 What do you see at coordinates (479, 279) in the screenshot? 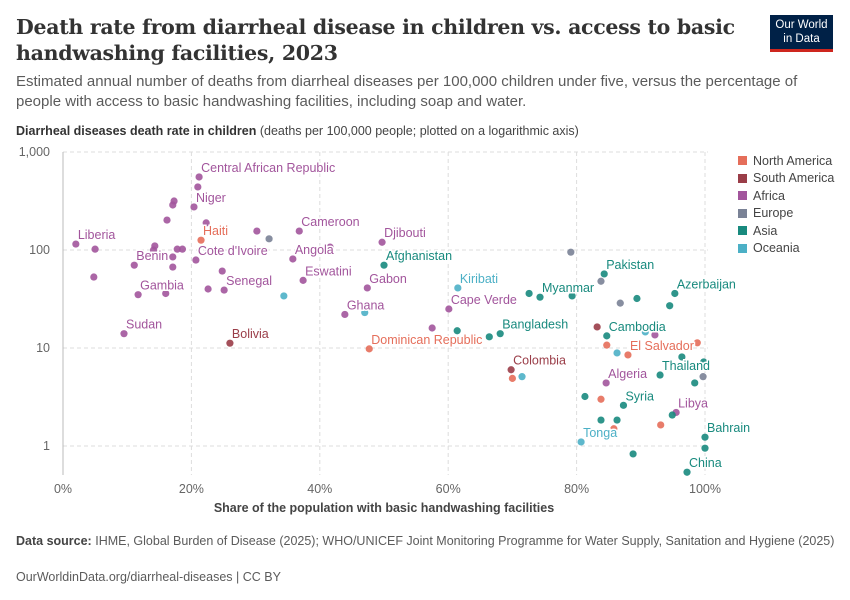
I see `point-label: Kiribati` at bounding box center [479, 279].